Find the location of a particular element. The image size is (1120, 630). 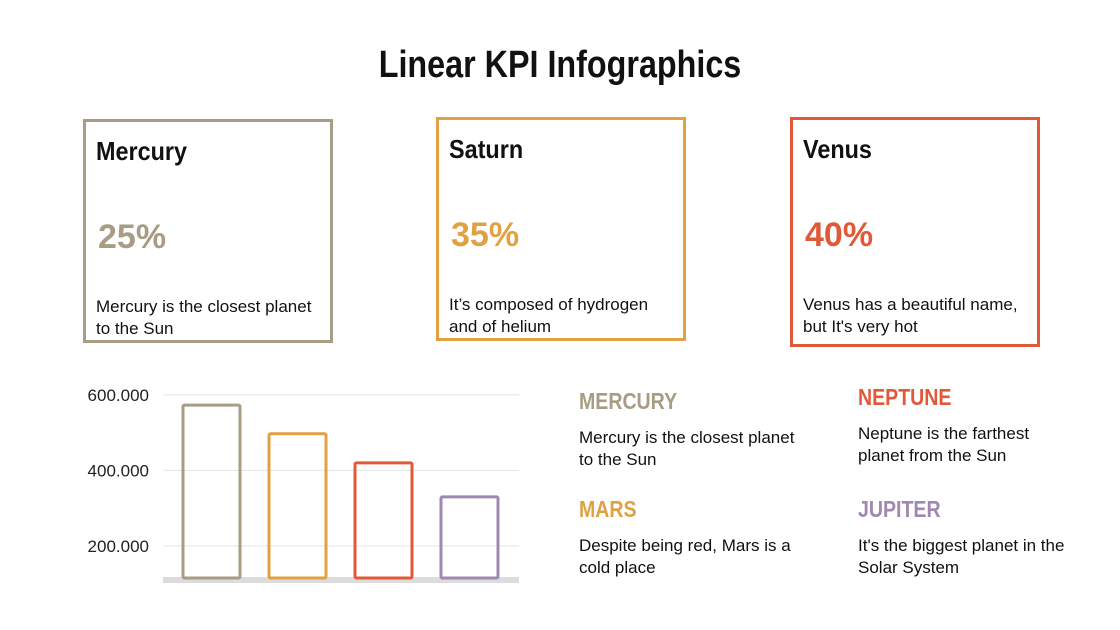

x-axis is located at coordinates (341, 580).